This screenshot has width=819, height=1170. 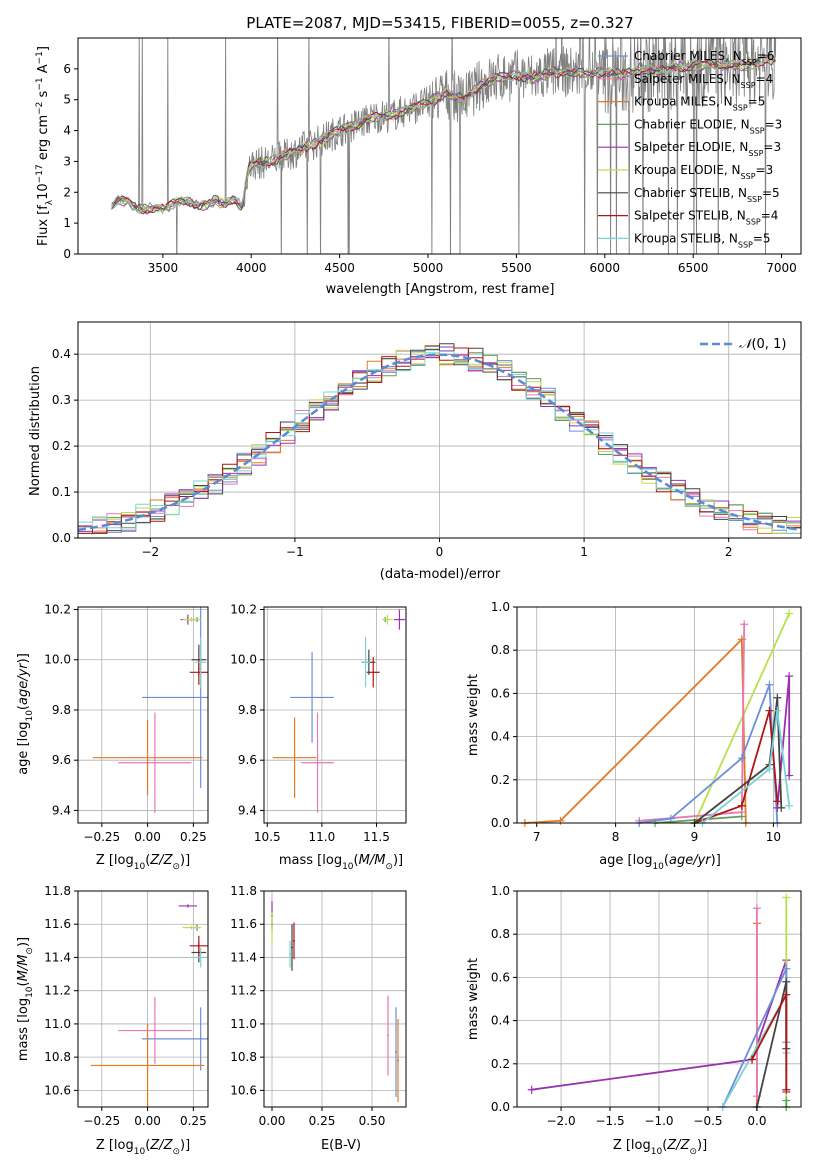 What do you see at coordinates (743, 344) in the screenshot?
I see `residuals-legend: 𝒩(0, 1)` at bounding box center [743, 344].